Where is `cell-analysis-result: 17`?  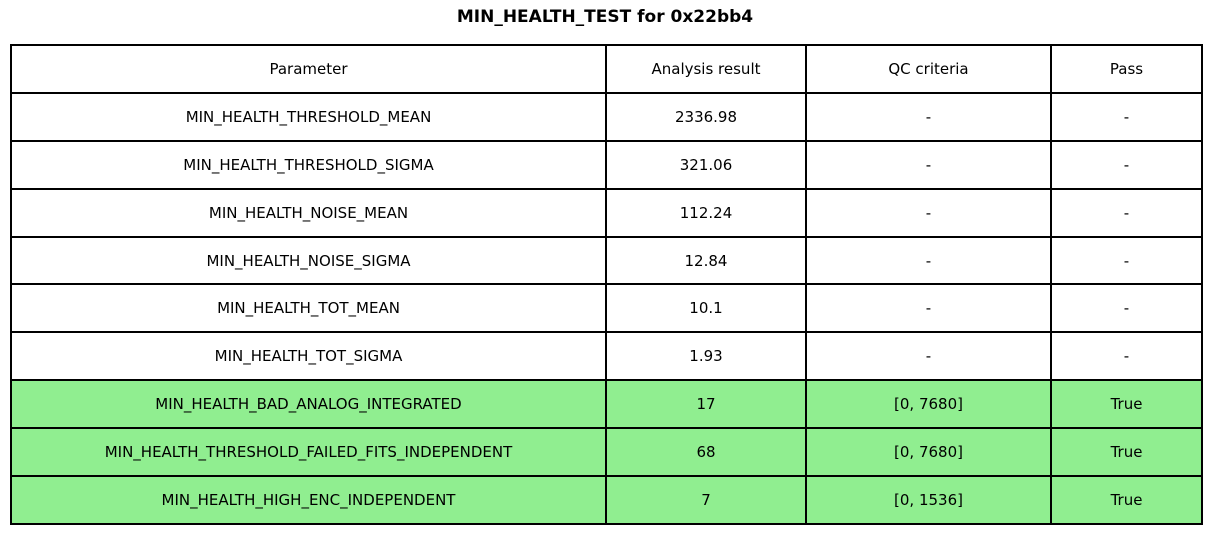
cell-analysis-result: 17 is located at coordinates (706, 404).